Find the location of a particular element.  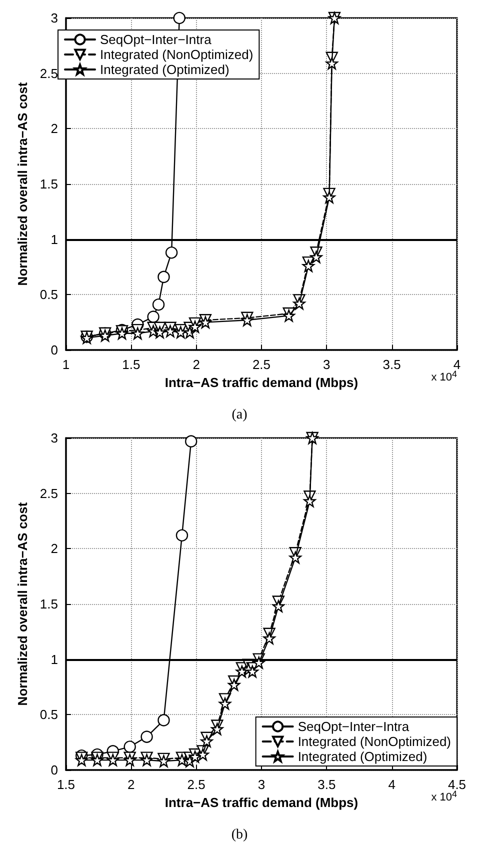

x-tick-label: 1.5 is located at coordinates (131, 364).